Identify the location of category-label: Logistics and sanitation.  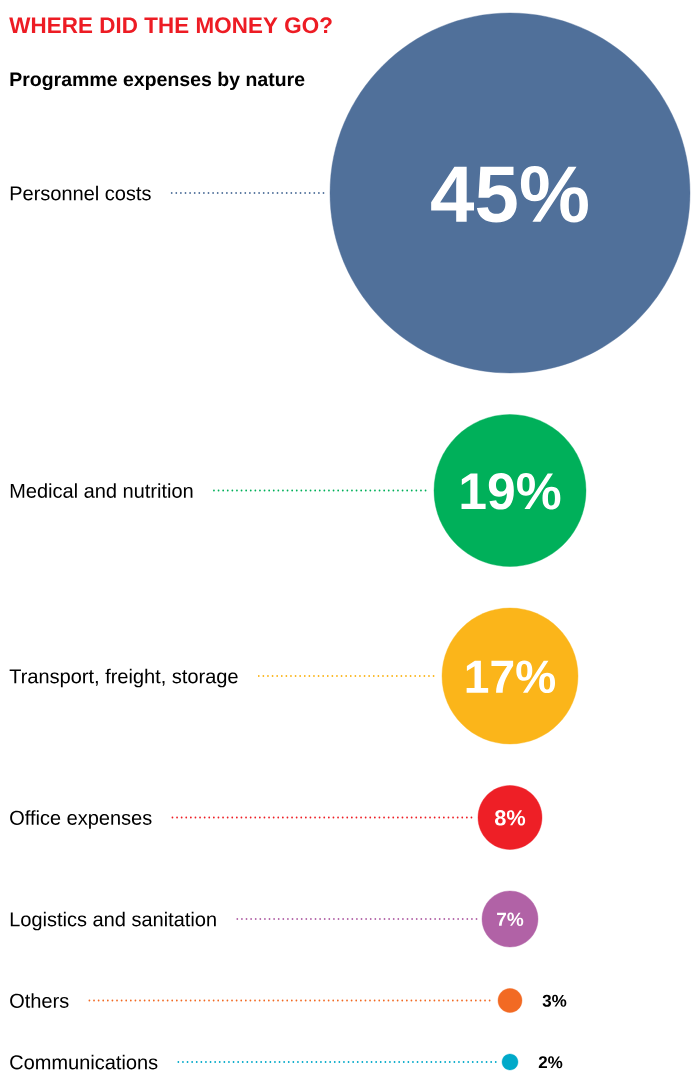
(113, 921).